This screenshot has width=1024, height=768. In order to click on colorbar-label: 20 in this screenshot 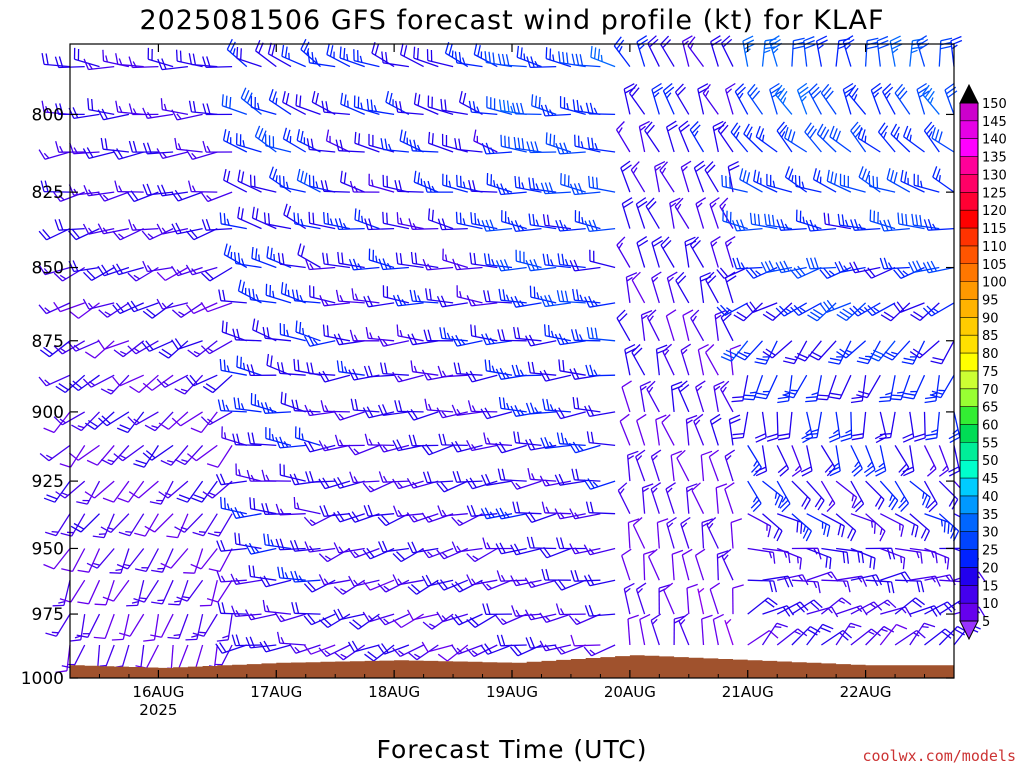, I will do `click(990, 568)`.